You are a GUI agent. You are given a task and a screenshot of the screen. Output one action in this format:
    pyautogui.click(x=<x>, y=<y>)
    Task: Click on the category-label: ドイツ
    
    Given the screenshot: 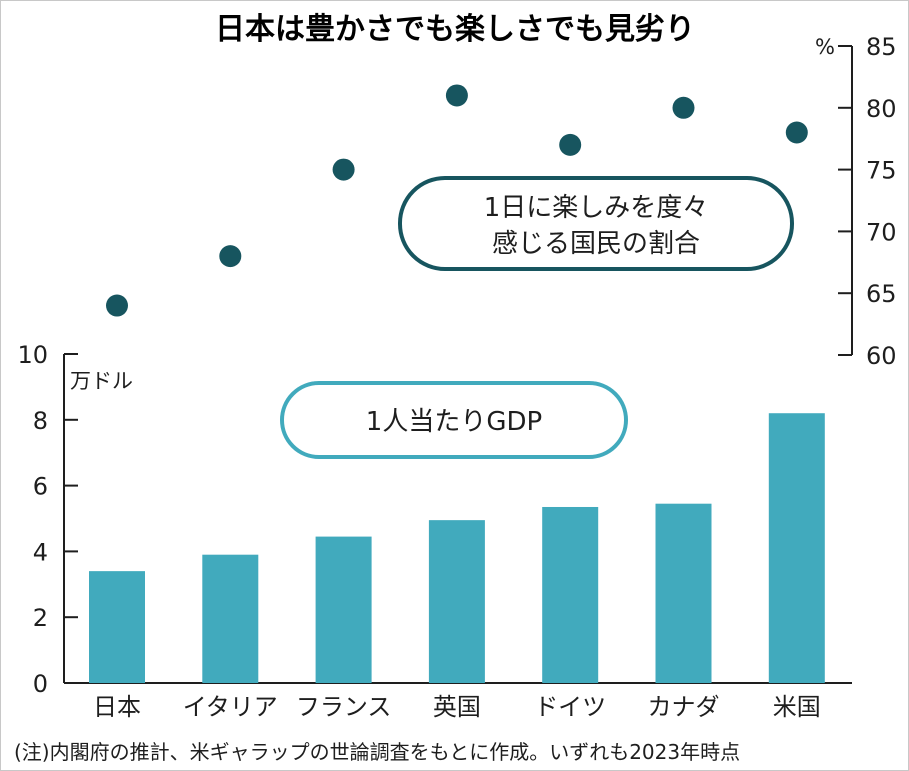 What is the action you would take?
    pyautogui.click(x=570, y=707)
    